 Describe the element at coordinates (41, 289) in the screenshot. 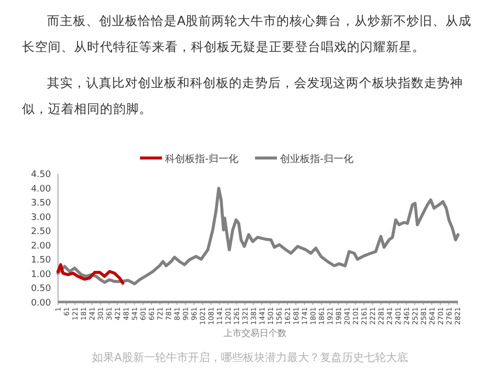

I see `y-tick-label: 0.50` at that location.